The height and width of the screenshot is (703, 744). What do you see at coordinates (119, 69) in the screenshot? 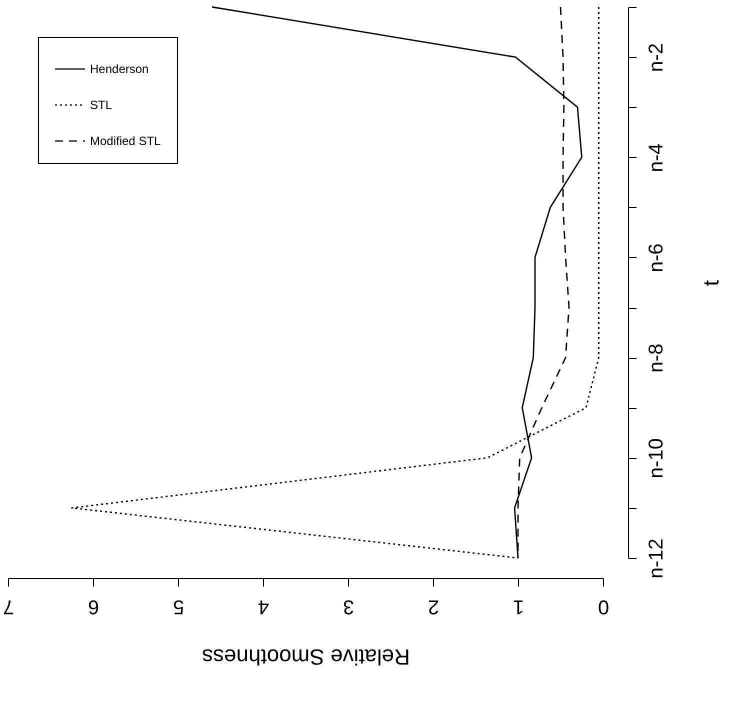
I see `legend-label: Henderson` at bounding box center [119, 69].